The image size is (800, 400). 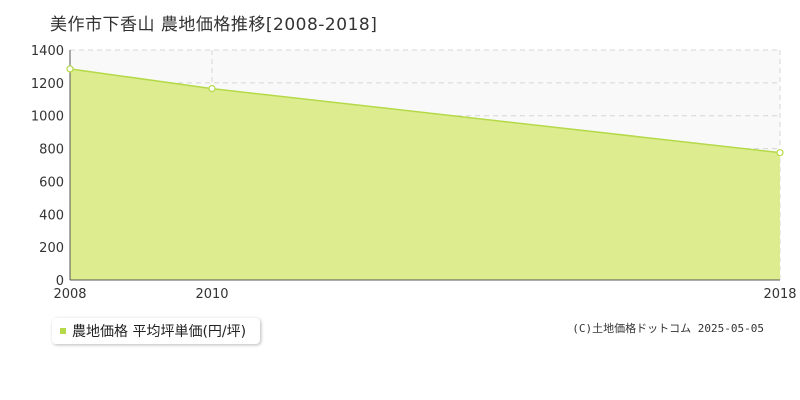 What do you see at coordinates (51, 150) in the screenshot?
I see `y-tick-label: 800` at bounding box center [51, 150].